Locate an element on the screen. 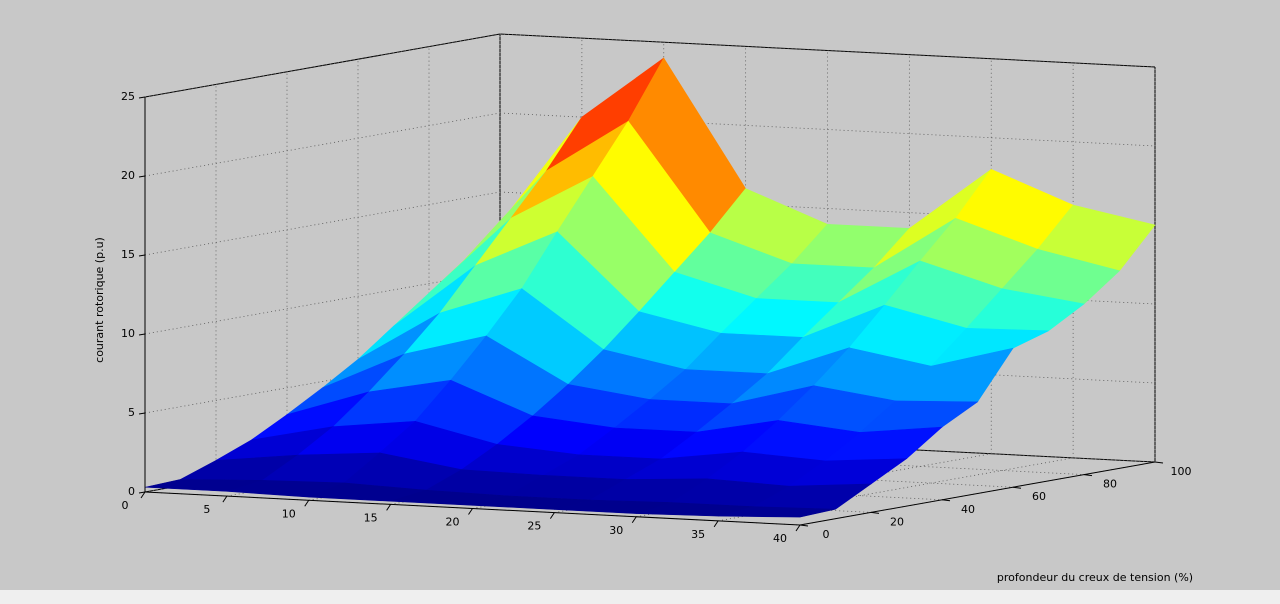  y-tick-label: 80 is located at coordinates (1110, 484).